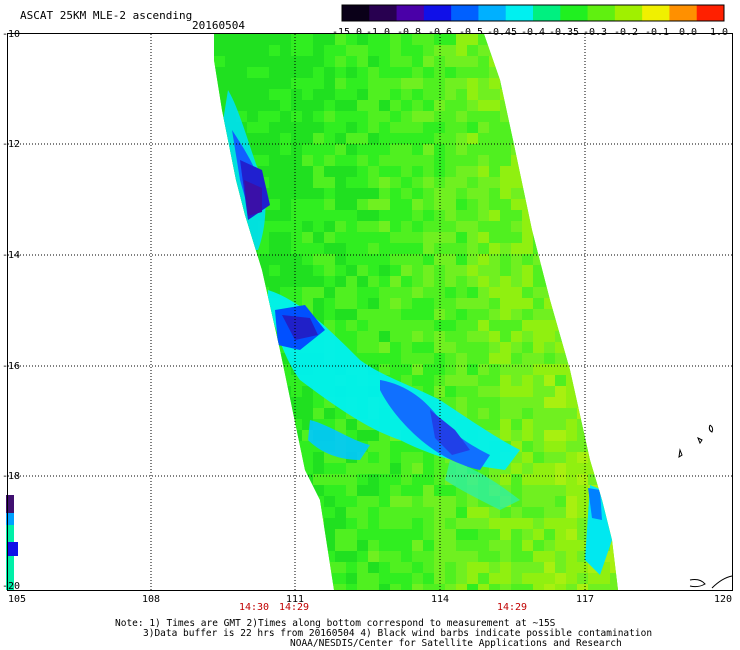 The height and width of the screenshot is (650, 740). Describe the element at coordinates (17, 599) in the screenshot. I see `lon-tick-label: 105` at that location.